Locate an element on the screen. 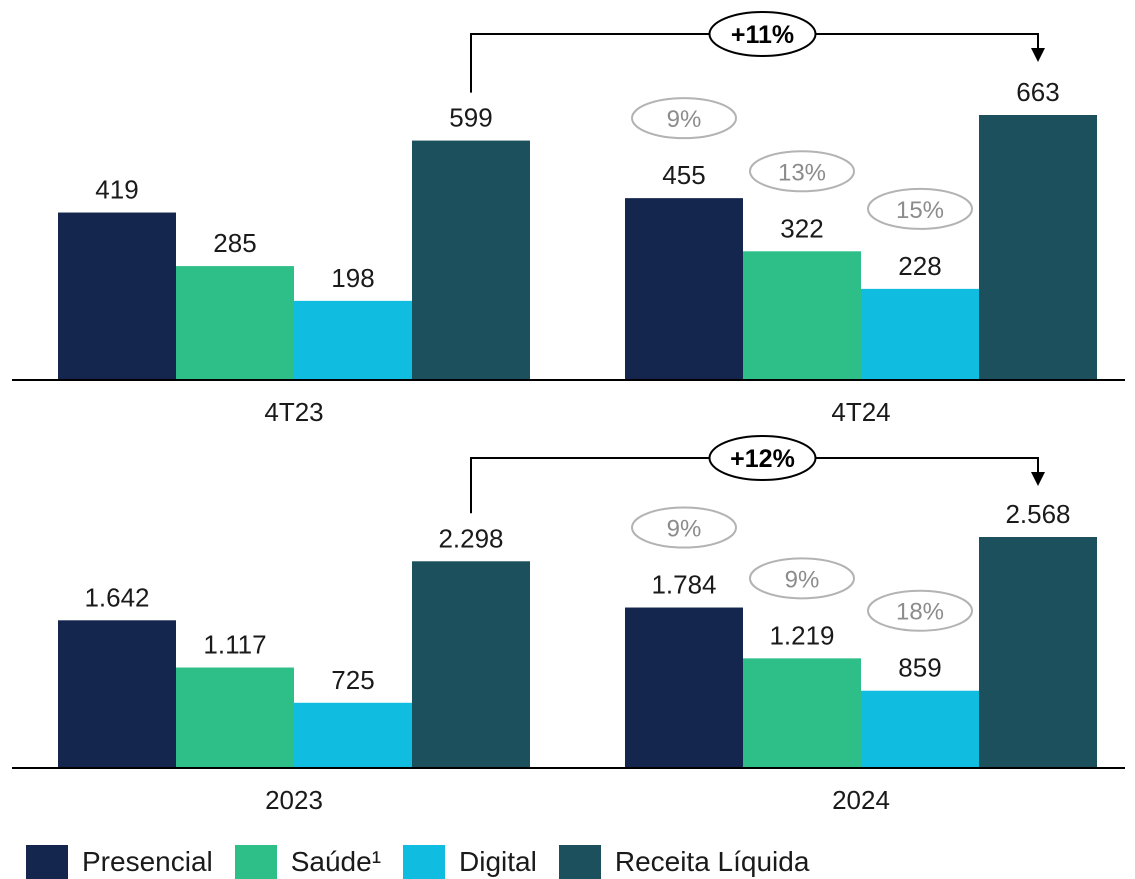 Image resolution: width=1135 pixels, height=879 pixels. data-label-digital-2024: 859 is located at coordinates (919, 668).